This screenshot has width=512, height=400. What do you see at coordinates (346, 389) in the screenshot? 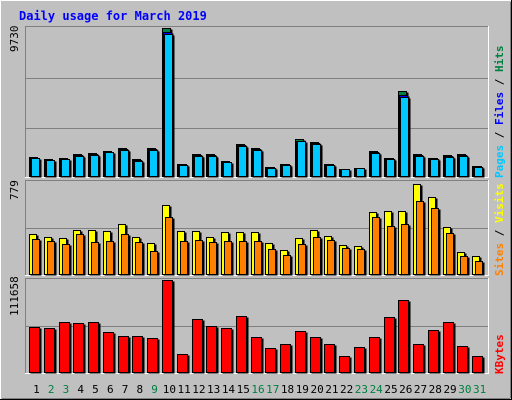
I see `x-tick-label-day-22: 22` at bounding box center [346, 389].